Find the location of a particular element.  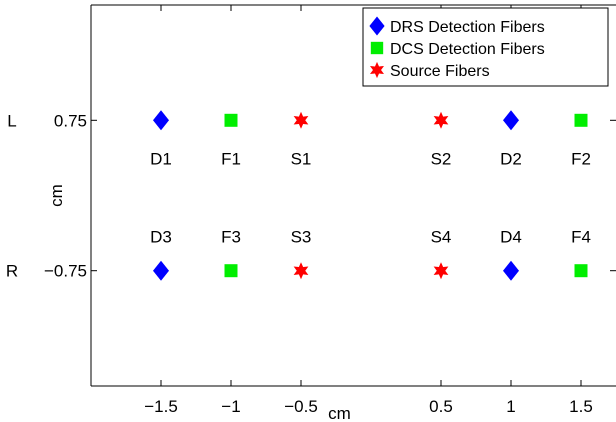

point-label-s4: S4 is located at coordinates (441, 237).